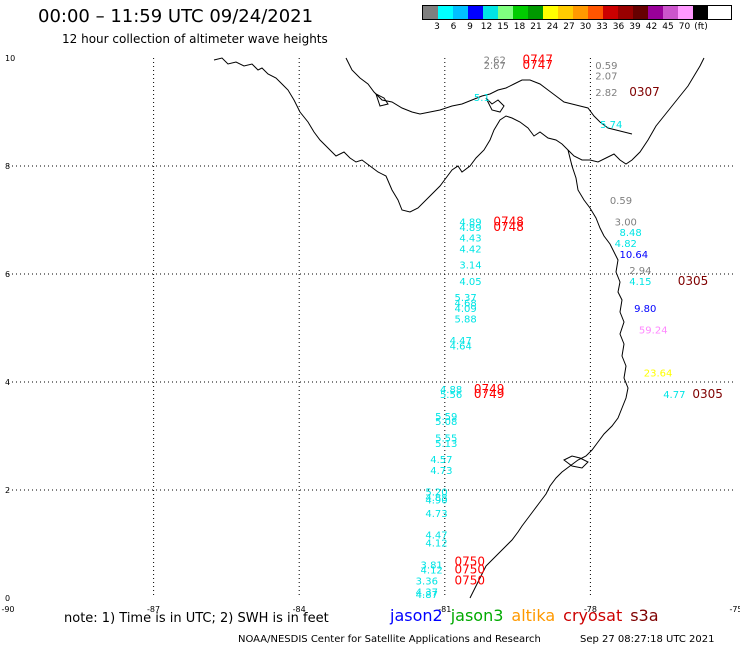  I want to click on y-tick-label: 0, so click(7, 598).